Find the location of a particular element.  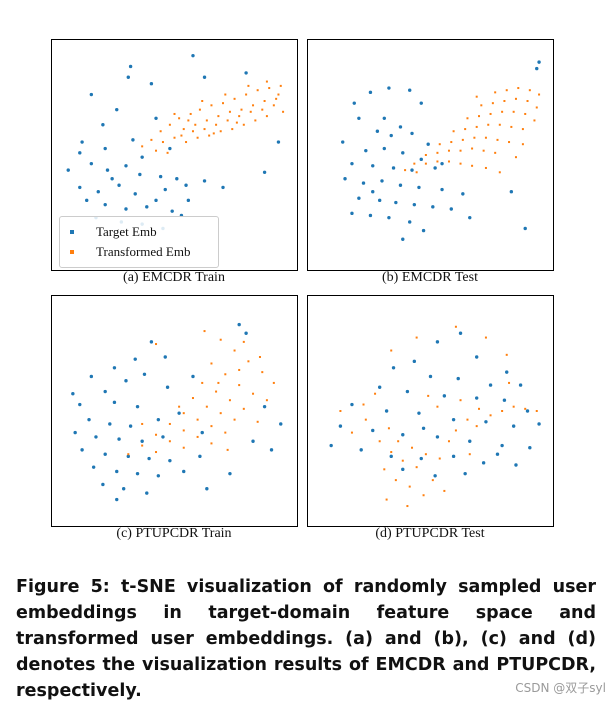

legend-transformed-label: Transformed Emb is located at coordinates (143, 251).